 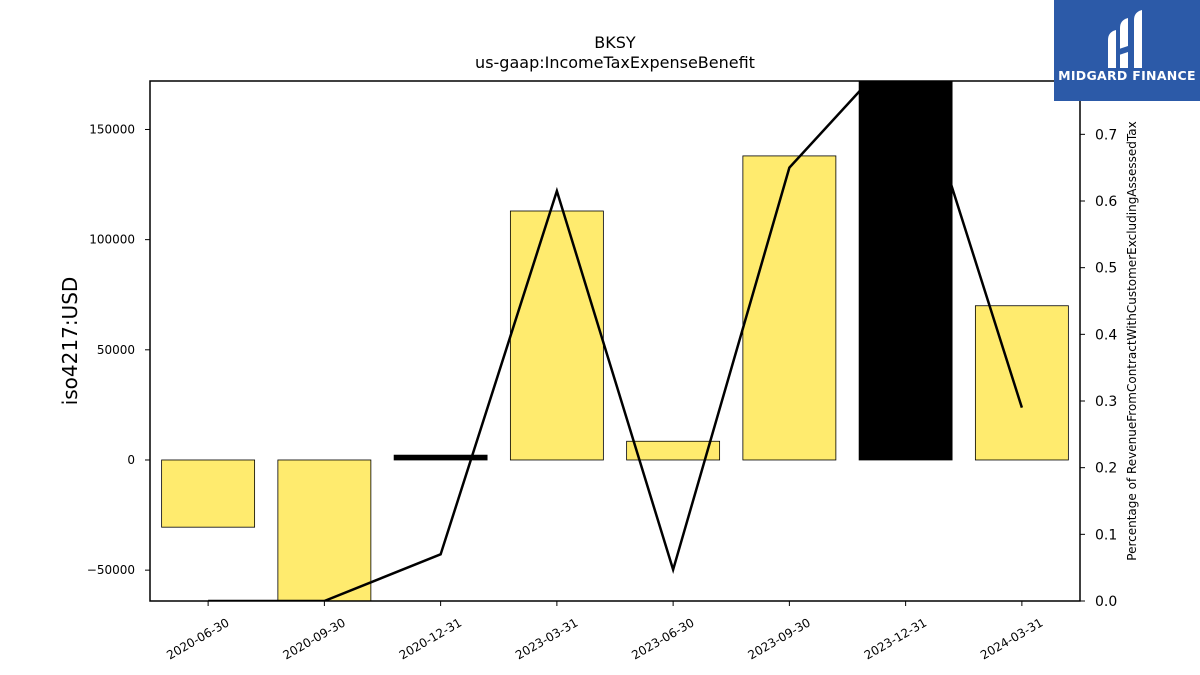 What do you see at coordinates (546, 638) in the screenshot?
I see `x-tick-label: 2023-03-31` at bounding box center [546, 638].